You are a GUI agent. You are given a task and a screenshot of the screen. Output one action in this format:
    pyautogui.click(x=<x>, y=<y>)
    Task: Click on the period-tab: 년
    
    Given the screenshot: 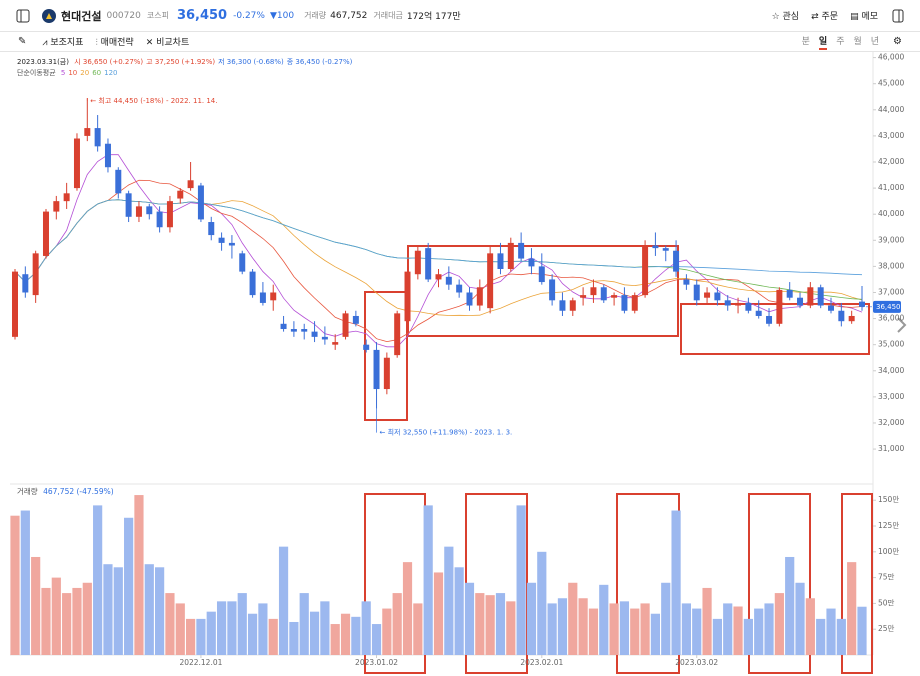 What is the action you would take?
    pyautogui.click(x=875, y=41)
    